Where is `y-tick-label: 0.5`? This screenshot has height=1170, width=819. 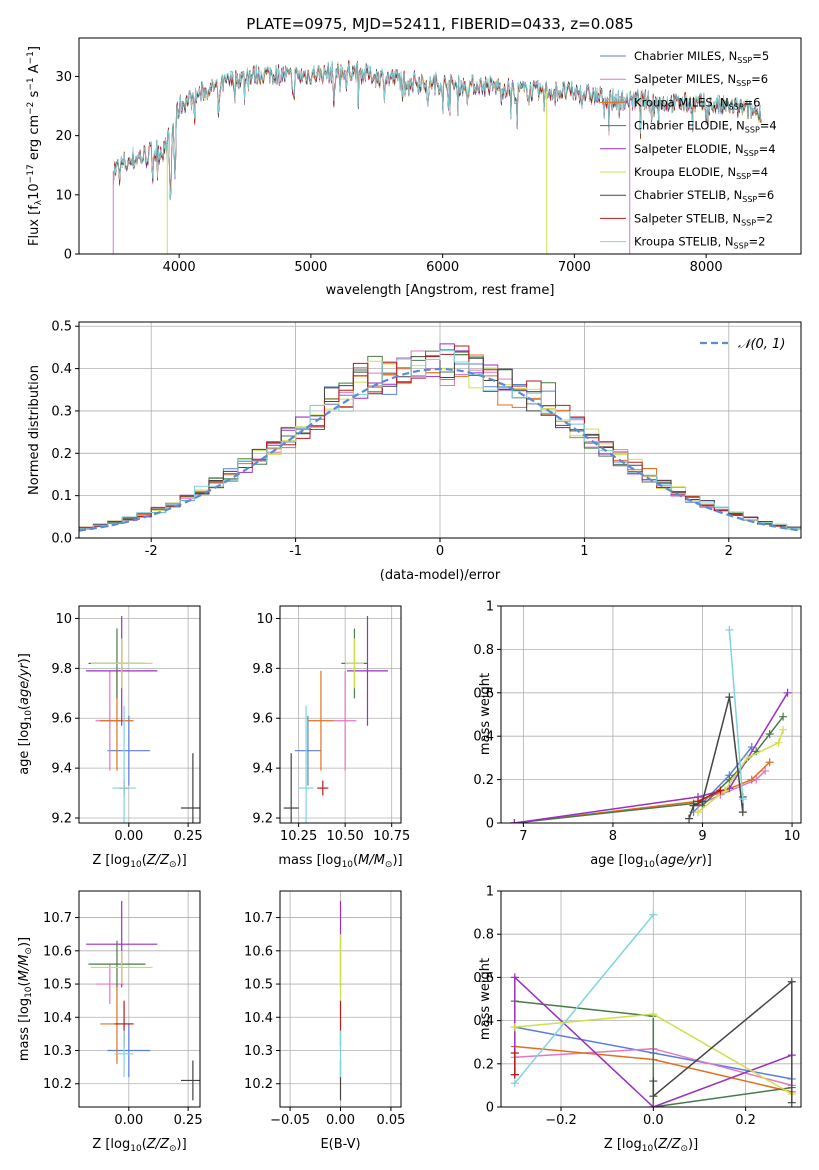
y-tick-label: 0.5 is located at coordinates (61, 327).